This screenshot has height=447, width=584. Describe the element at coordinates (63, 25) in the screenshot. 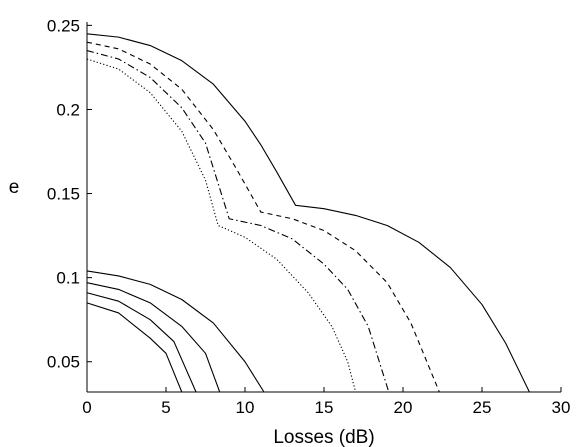

I see `y-tick-label: 0.25` at that location.